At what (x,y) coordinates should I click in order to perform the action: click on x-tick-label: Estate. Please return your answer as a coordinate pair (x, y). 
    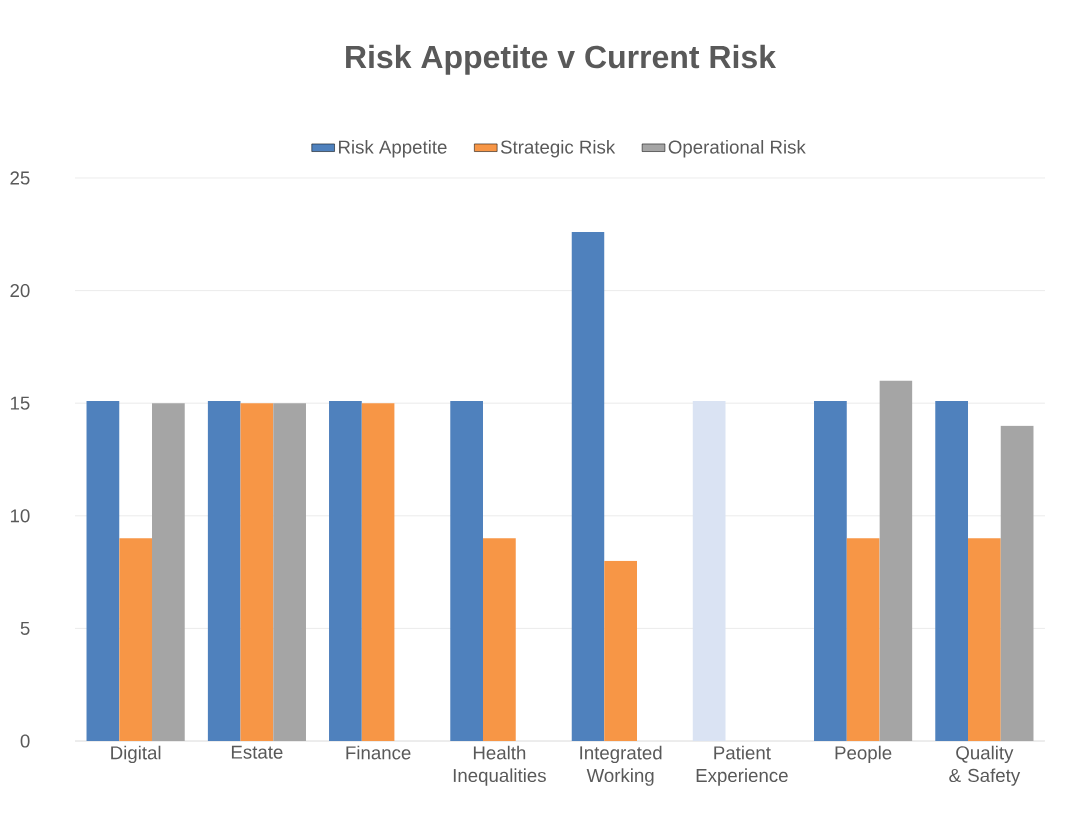
    Looking at the image, I should click on (257, 752).